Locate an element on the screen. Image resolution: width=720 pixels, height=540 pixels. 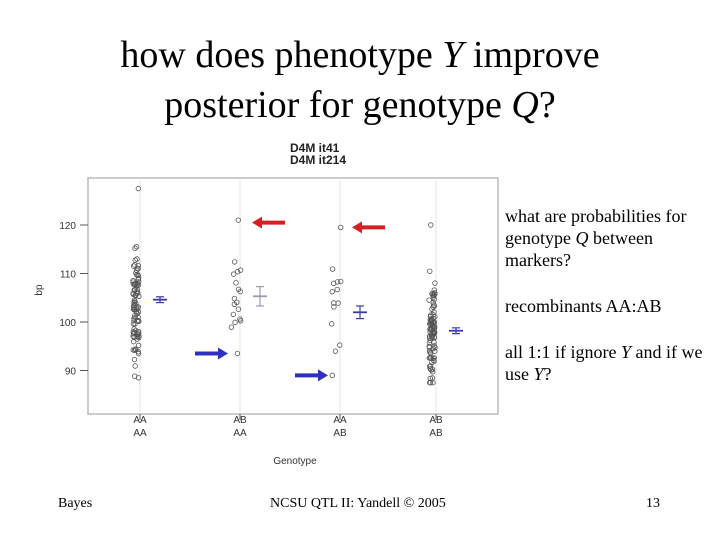
x-axis: AA AA AB AA AA AB AB AB is located at coordinates (288, 426).